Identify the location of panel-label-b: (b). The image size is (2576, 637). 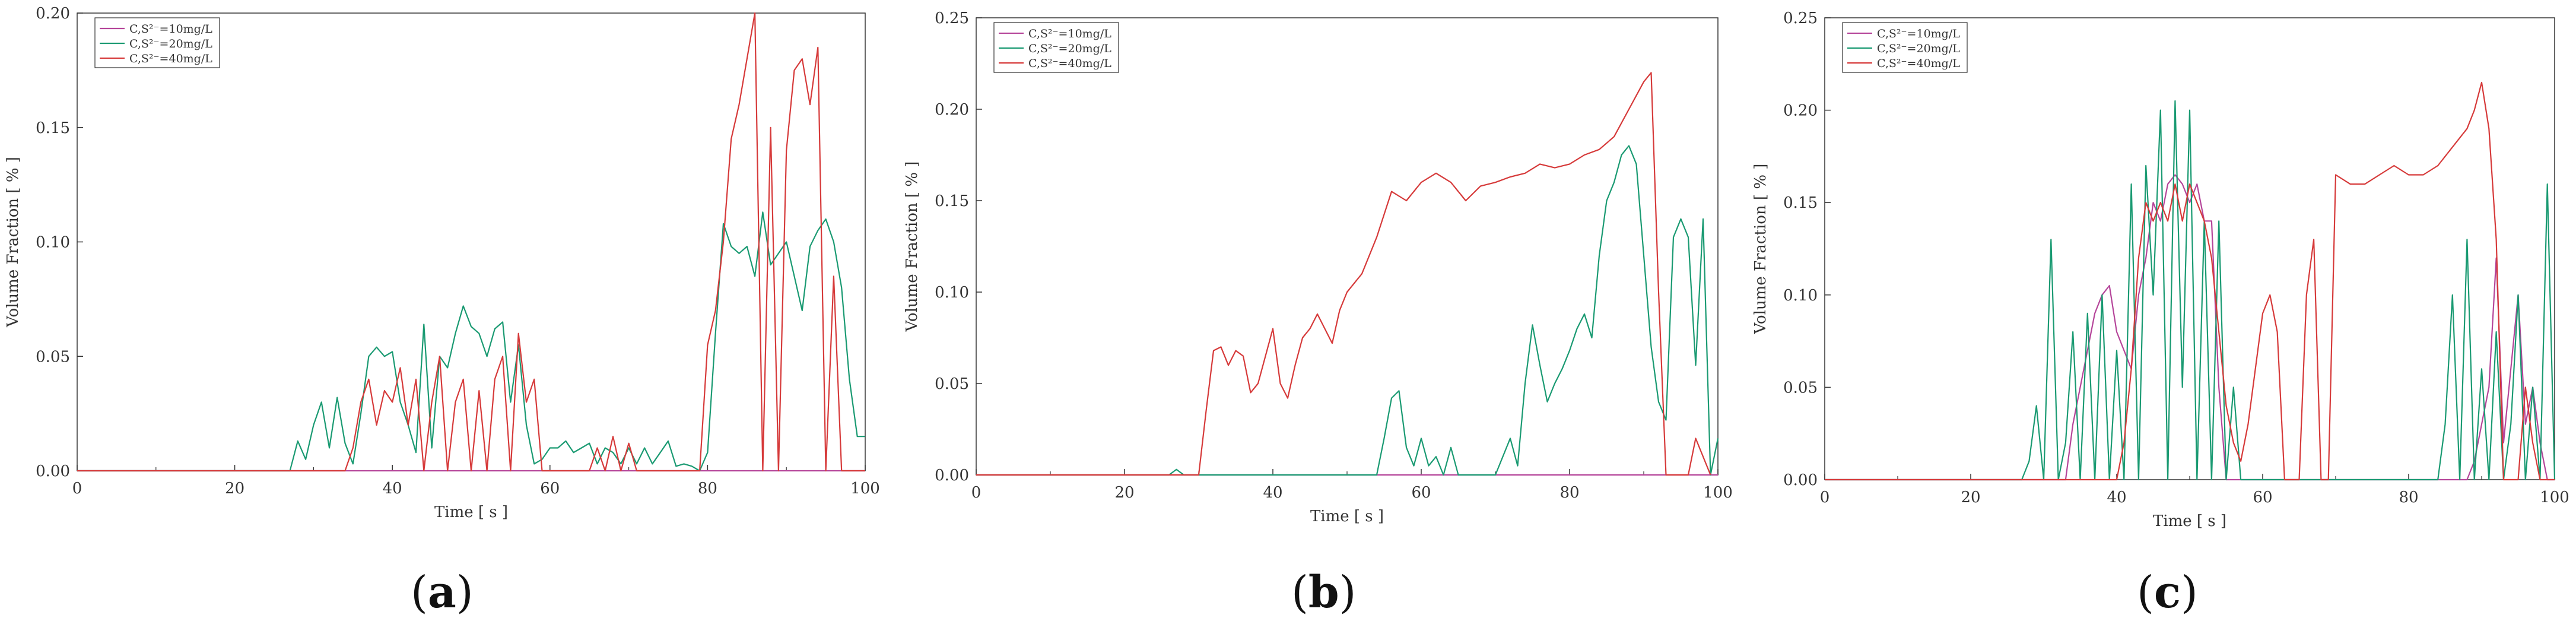
(1324, 592).